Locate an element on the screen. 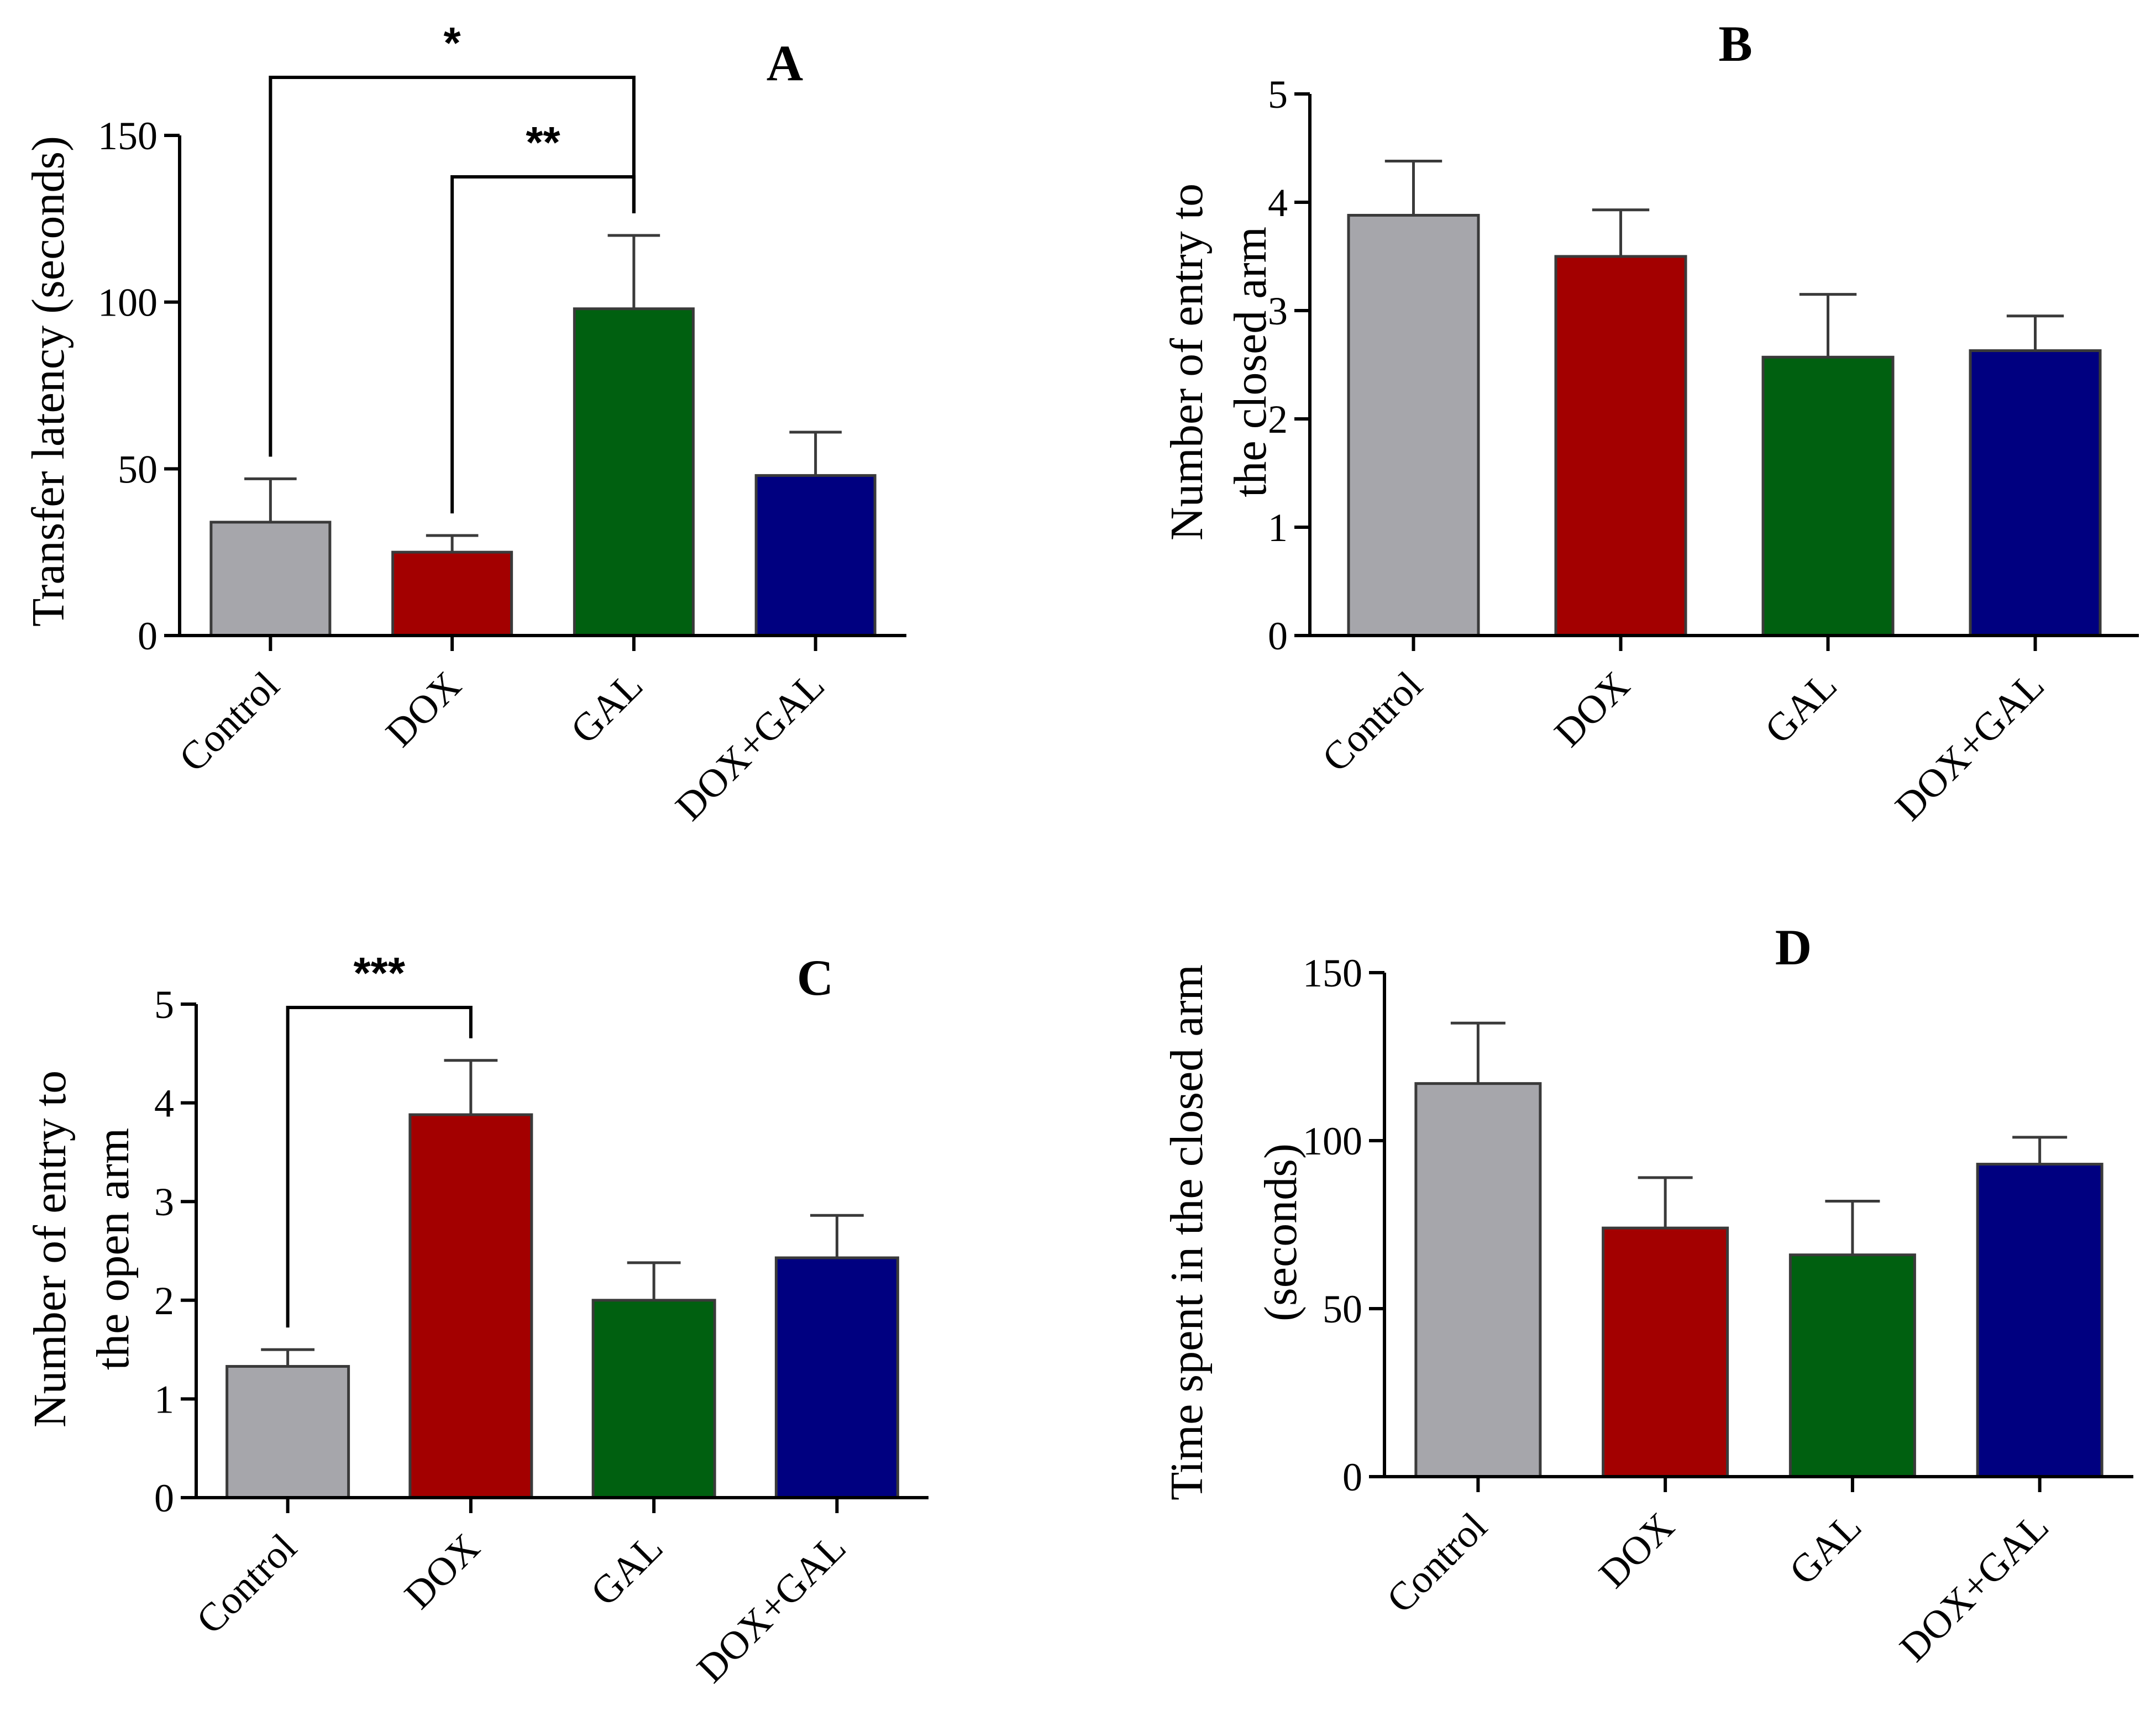  panel-a-significance-label: * is located at coordinates (452, 43).